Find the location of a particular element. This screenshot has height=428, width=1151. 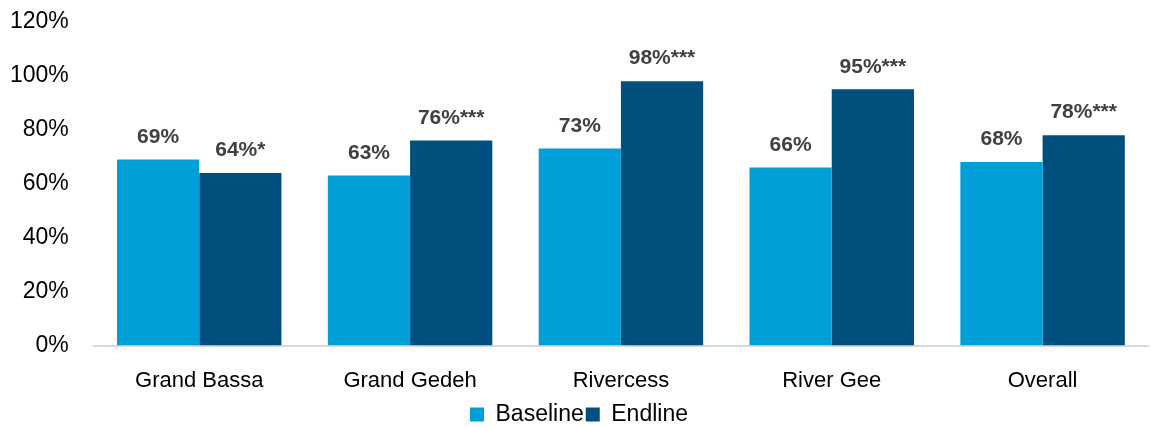

x-tick-label: Rivercess is located at coordinates (621, 379).